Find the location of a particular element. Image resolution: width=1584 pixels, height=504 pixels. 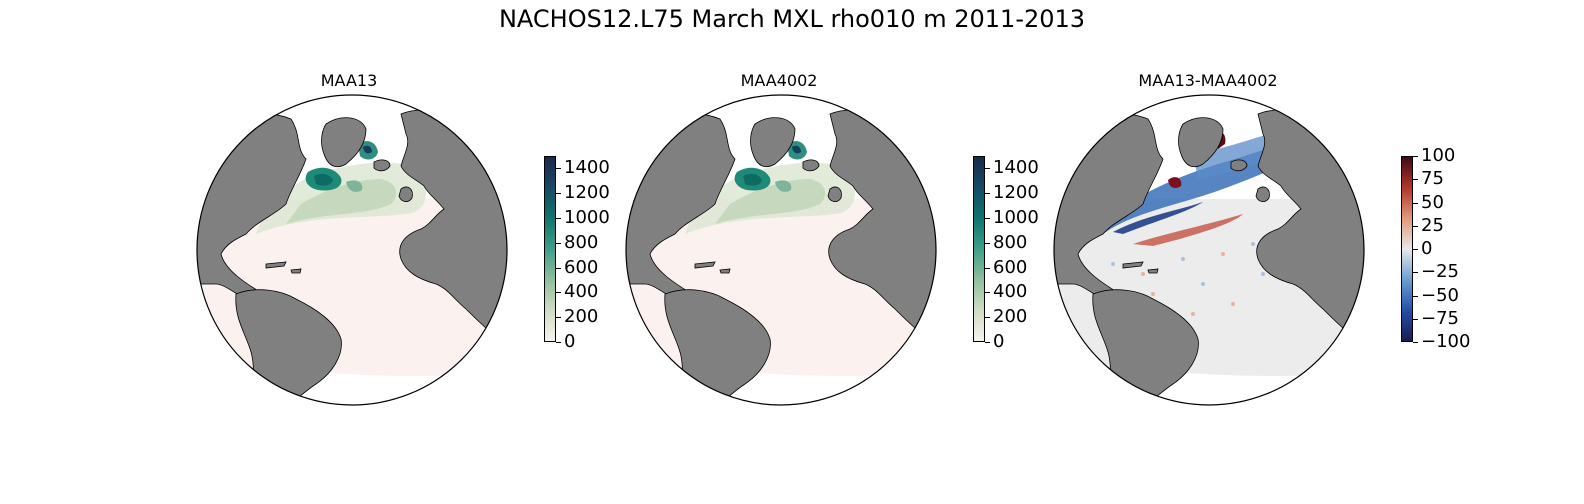

panel-3-title: MAA13-MAA4002 is located at coordinates (1208, 80).